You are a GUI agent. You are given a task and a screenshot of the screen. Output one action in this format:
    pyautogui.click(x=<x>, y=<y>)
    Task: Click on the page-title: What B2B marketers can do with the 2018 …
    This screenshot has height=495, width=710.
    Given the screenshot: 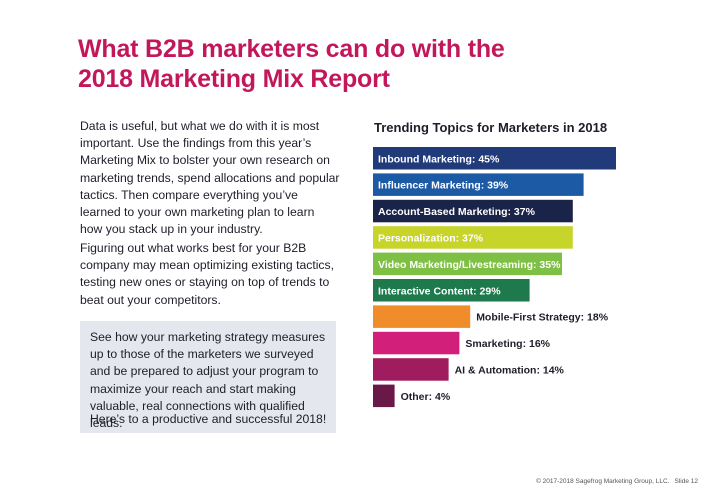 What is the action you would take?
    pyautogui.click(x=291, y=64)
    